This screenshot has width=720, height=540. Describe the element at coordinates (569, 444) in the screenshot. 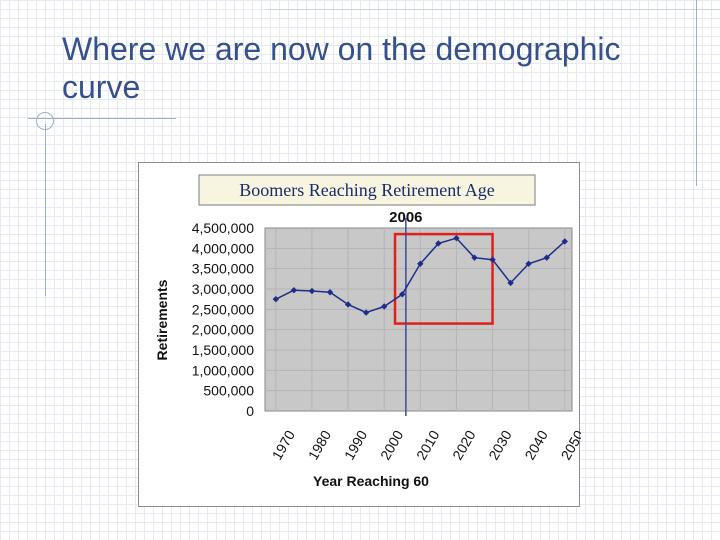

I see `x-tick-label: 2050` at that location.